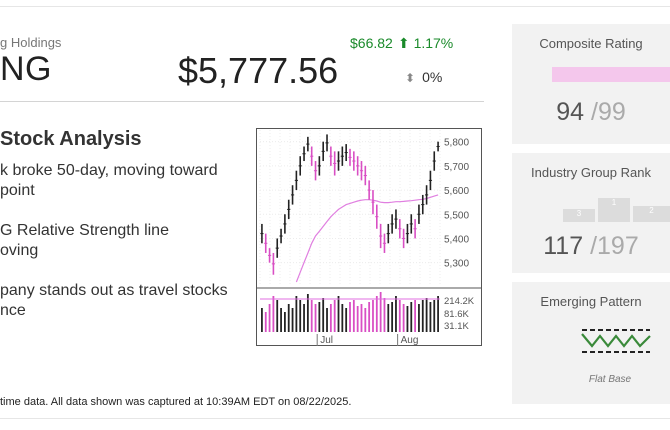  Describe the element at coordinates (258, 70) in the screenshot. I see `current-price: $5,777.56` at that location.